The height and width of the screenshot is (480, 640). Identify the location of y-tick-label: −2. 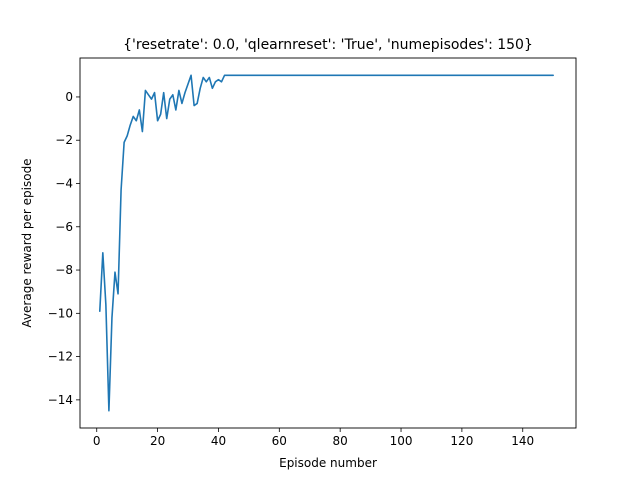
(64, 140).